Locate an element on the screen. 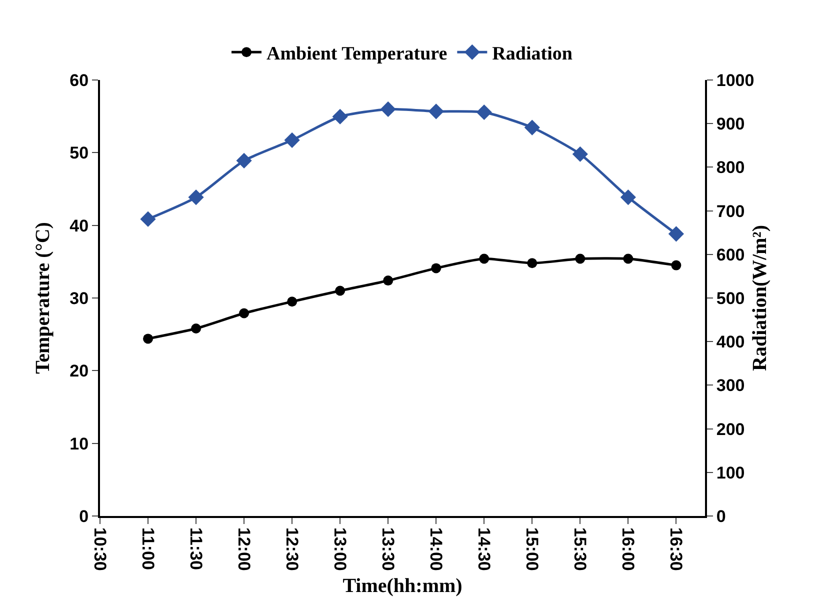 This screenshot has height=611, width=815. x-tick-label: 12:30 is located at coordinates (292, 549).